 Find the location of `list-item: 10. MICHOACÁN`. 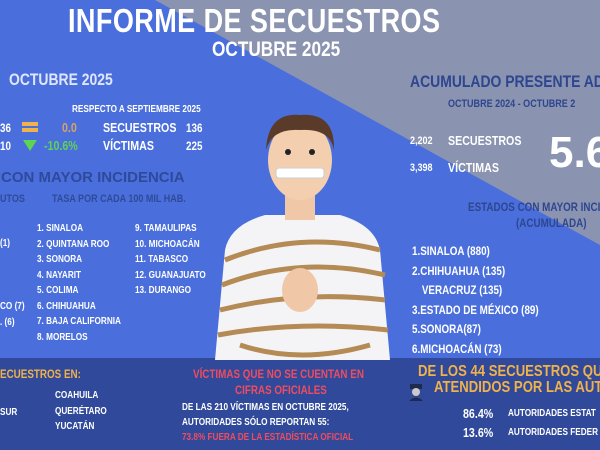

list-item: 10. MICHOACÁN is located at coordinates (167, 244).